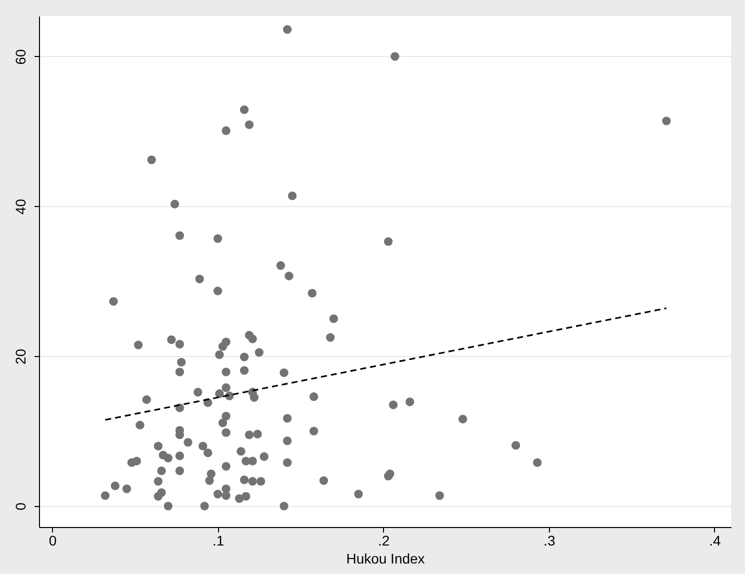 The height and width of the screenshot is (574, 745). Describe the element at coordinates (218, 540) in the screenshot. I see `x-tick-label: .1` at that location.